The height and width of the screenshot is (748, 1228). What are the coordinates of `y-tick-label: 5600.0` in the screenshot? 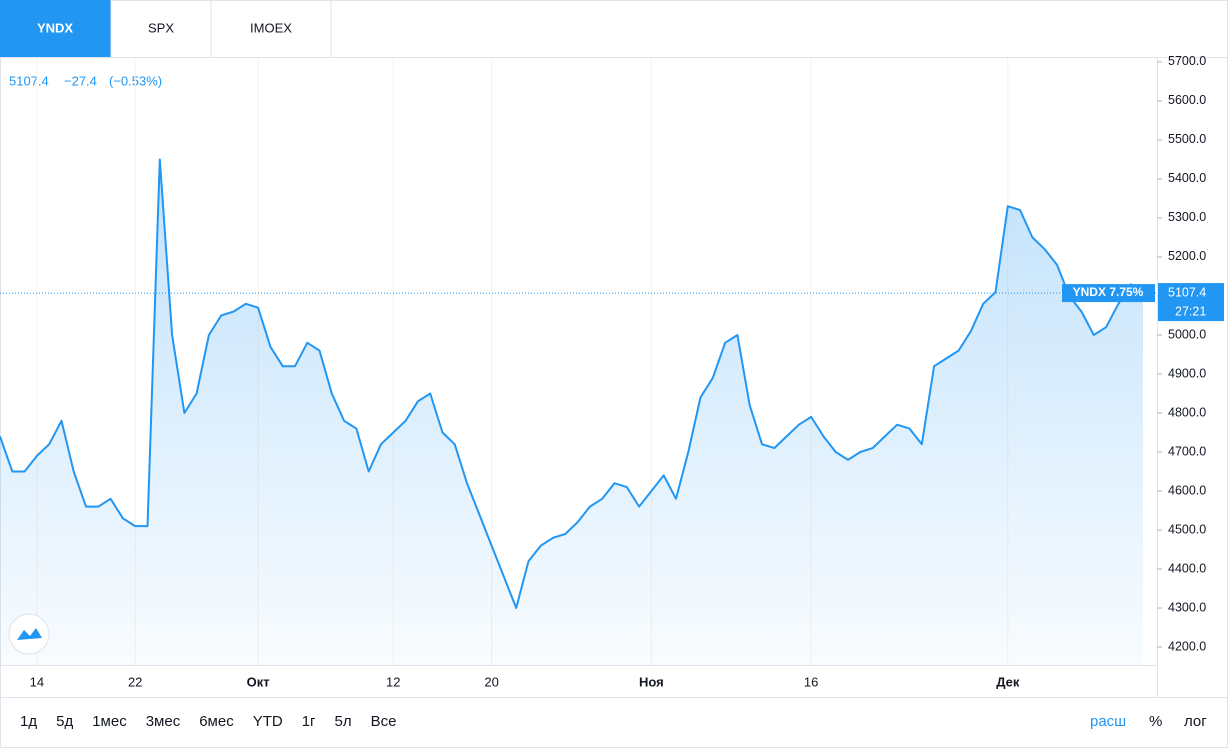 It's located at (1187, 100).